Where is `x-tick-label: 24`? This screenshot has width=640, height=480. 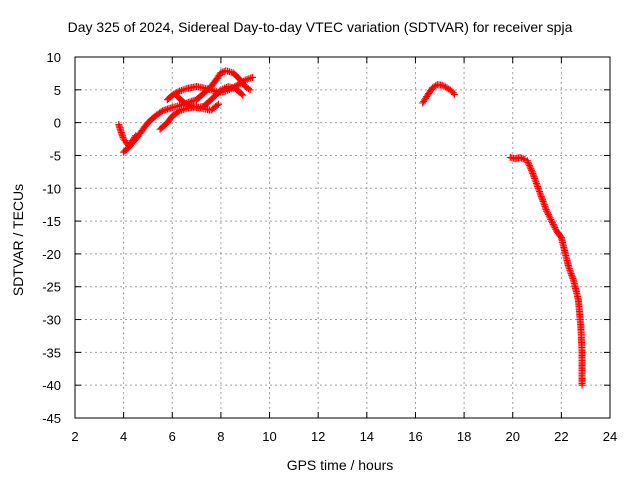
x-tick-label: 24 is located at coordinates (610, 436).